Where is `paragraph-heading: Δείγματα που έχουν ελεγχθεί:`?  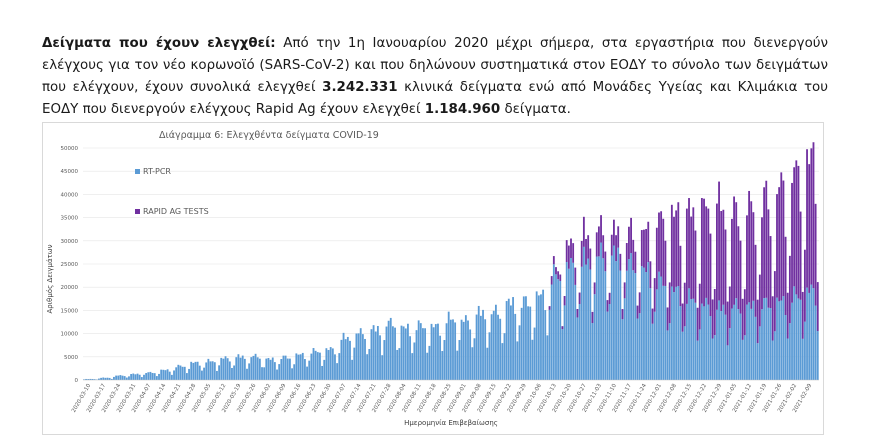
paragraph-heading: Δείγματα που έχουν ελεγχθεί: is located at coordinates (159, 43).